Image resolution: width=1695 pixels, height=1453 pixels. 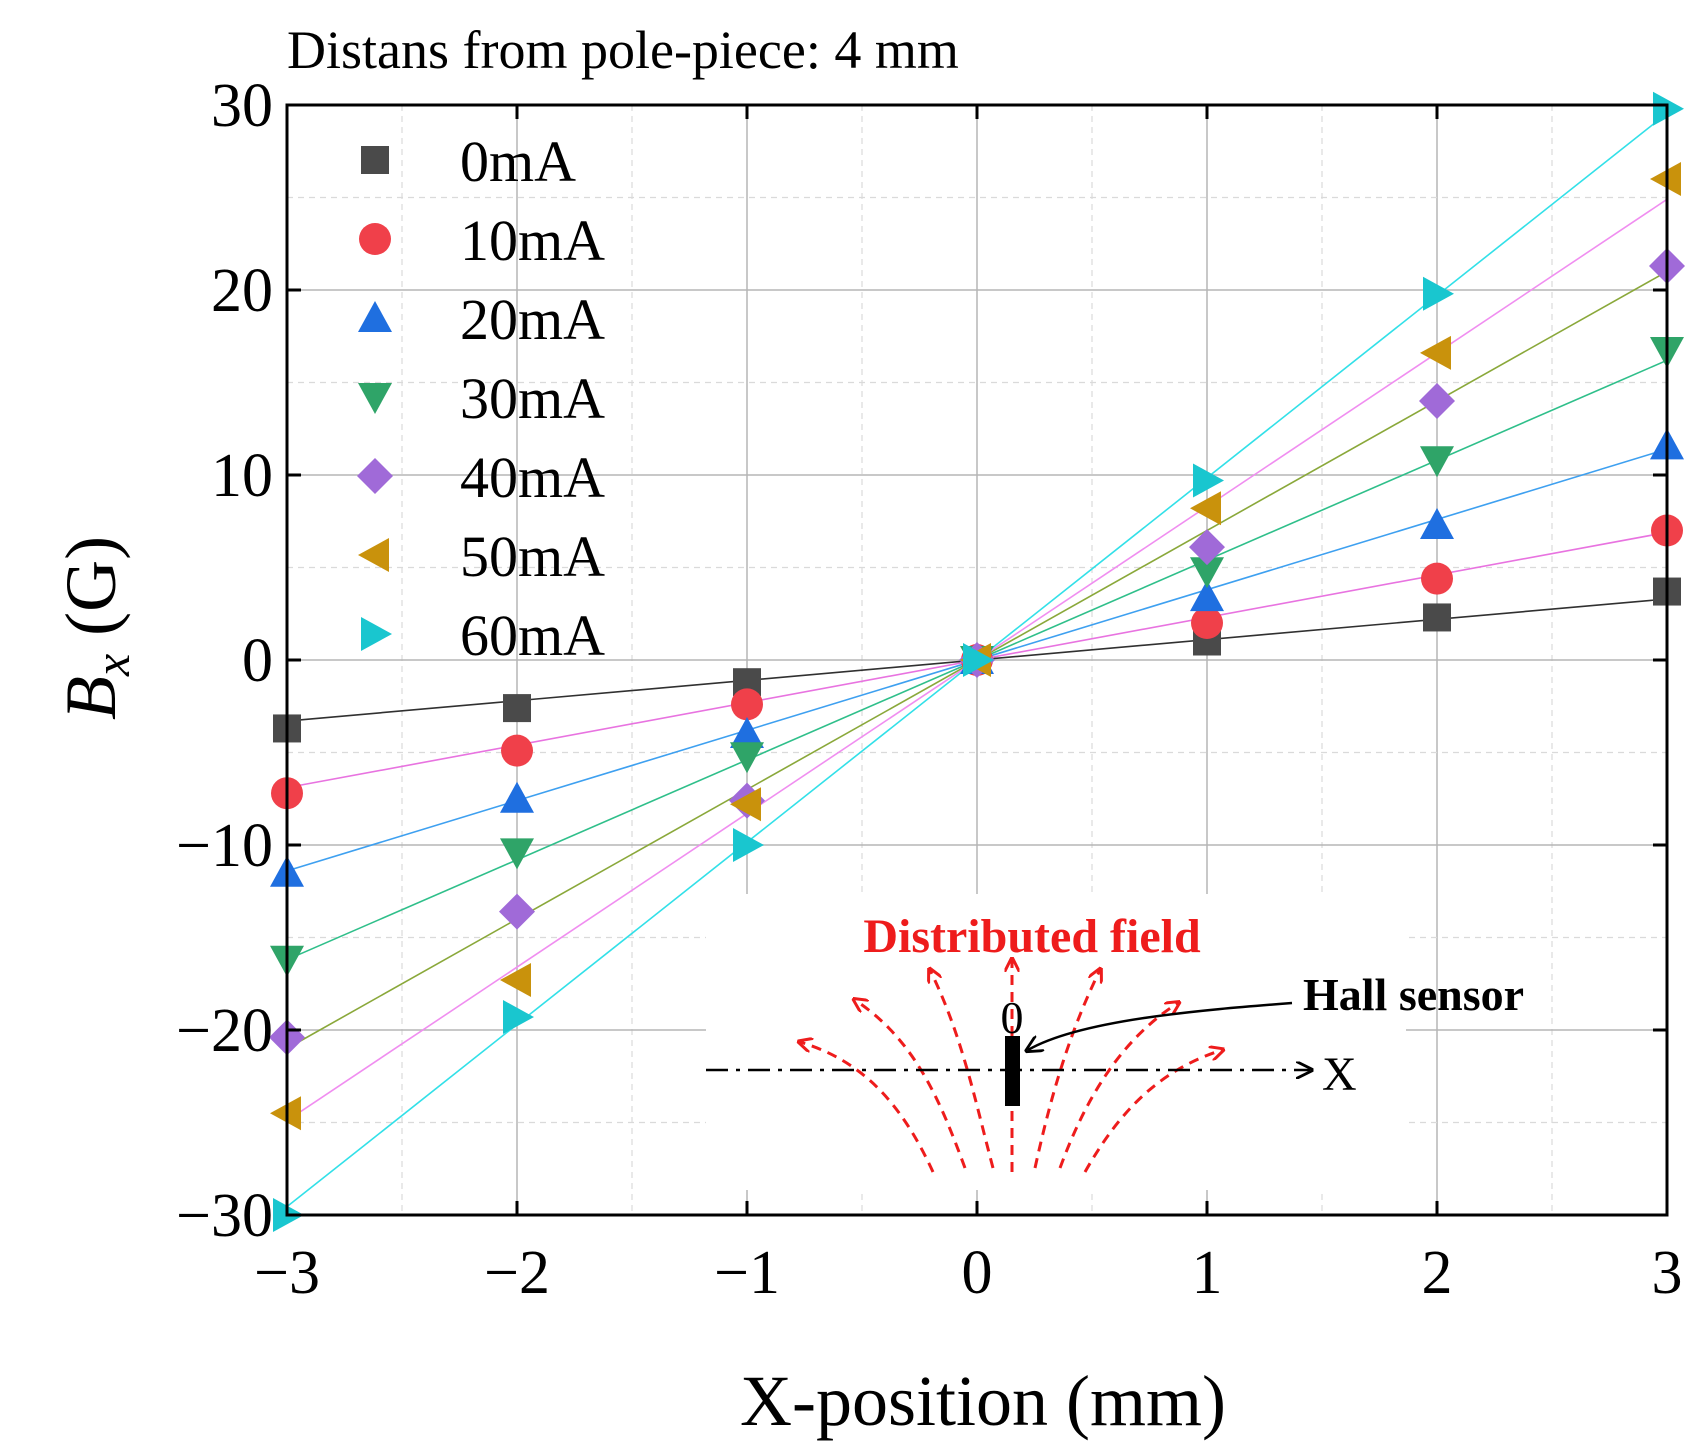 I want to click on y-axis-label-symbol: B, so click(x=91, y=698).